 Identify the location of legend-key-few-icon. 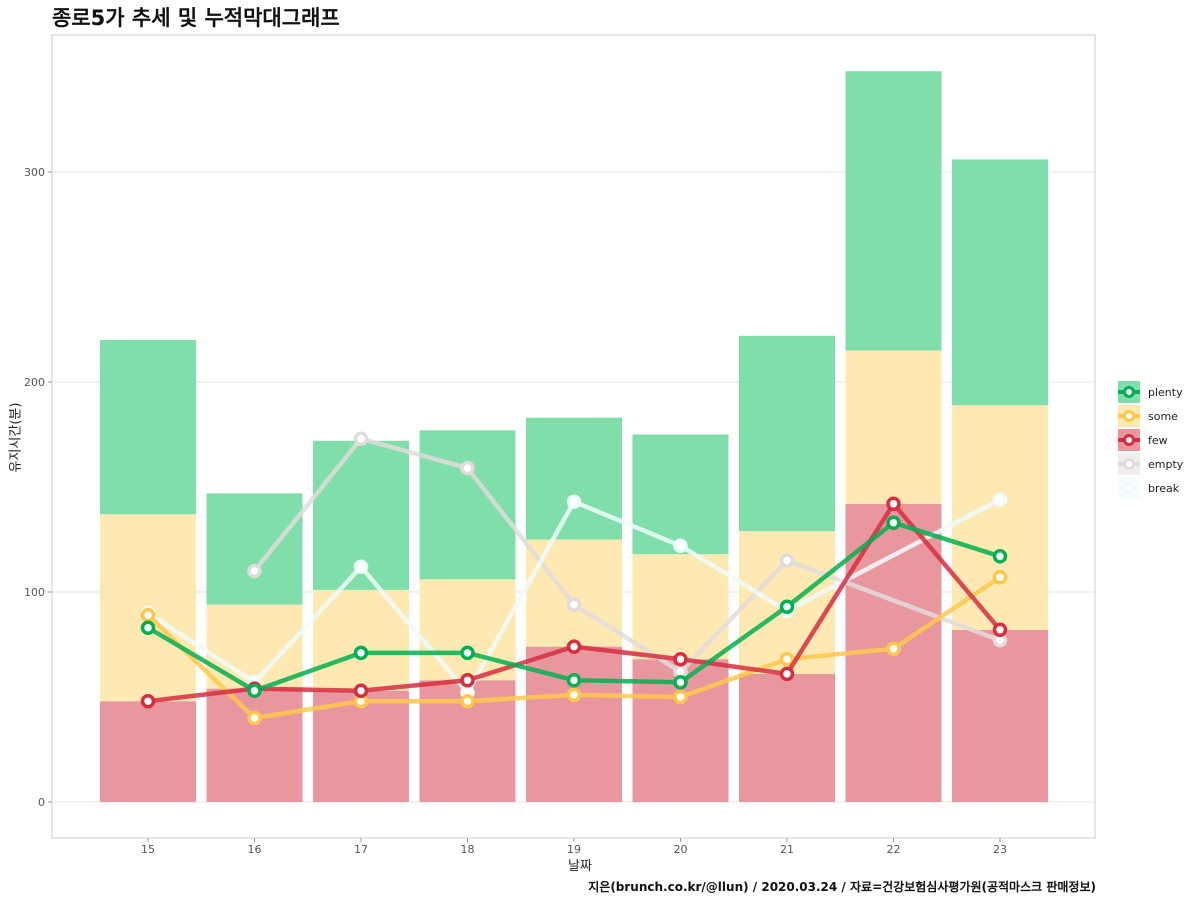
(1129, 440).